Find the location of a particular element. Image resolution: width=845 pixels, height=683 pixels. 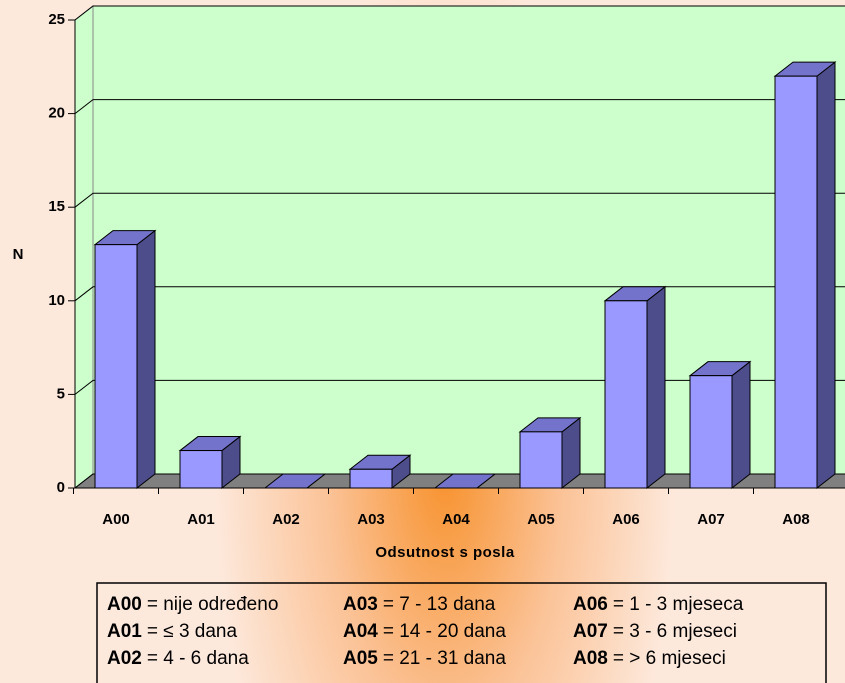

y-tick-label: 0 is located at coordinates (61, 487).